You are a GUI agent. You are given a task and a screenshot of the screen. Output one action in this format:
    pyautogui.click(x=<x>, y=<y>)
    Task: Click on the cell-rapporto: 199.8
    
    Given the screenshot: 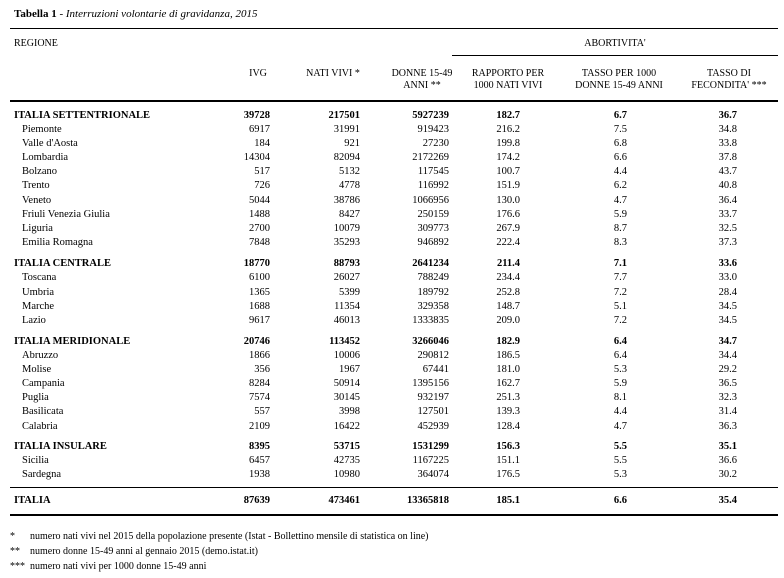 What is the action you would take?
    pyautogui.click(x=508, y=143)
    